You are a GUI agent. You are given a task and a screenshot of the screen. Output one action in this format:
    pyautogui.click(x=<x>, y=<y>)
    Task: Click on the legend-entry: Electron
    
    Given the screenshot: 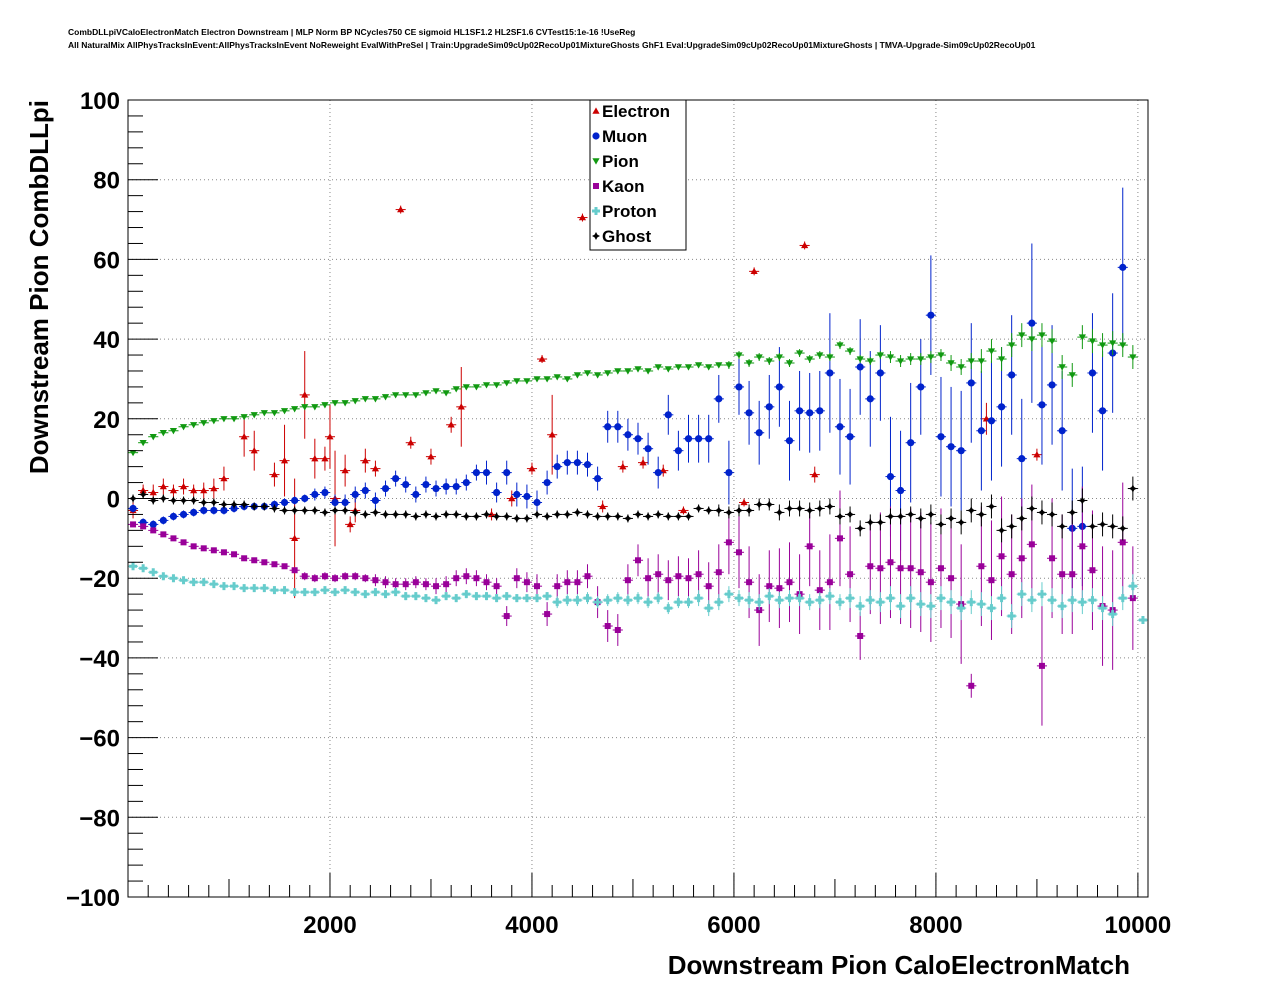 What is the action you would take?
    pyautogui.click(x=636, y=111)
    